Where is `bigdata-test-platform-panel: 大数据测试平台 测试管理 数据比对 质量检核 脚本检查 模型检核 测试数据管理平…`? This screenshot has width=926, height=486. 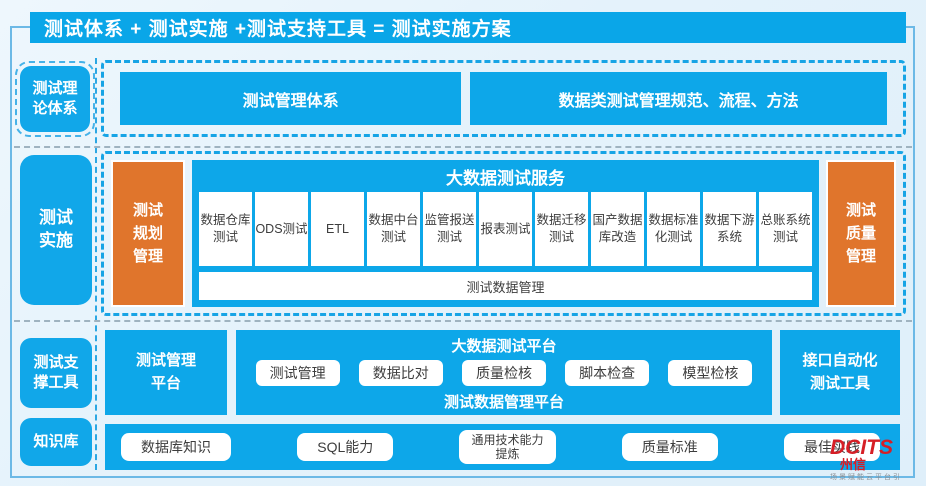
bigdata-test-platform-panel: 大数据测试平台 测试管理 数据比对 质量检核 脚本检查 模型检核 测试数据管理平… is located at coordinates (504, 372).